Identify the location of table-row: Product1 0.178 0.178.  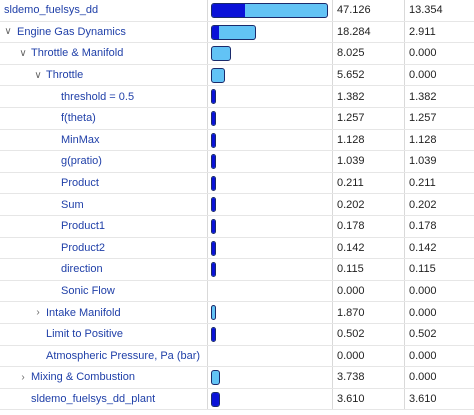
(237, 227).